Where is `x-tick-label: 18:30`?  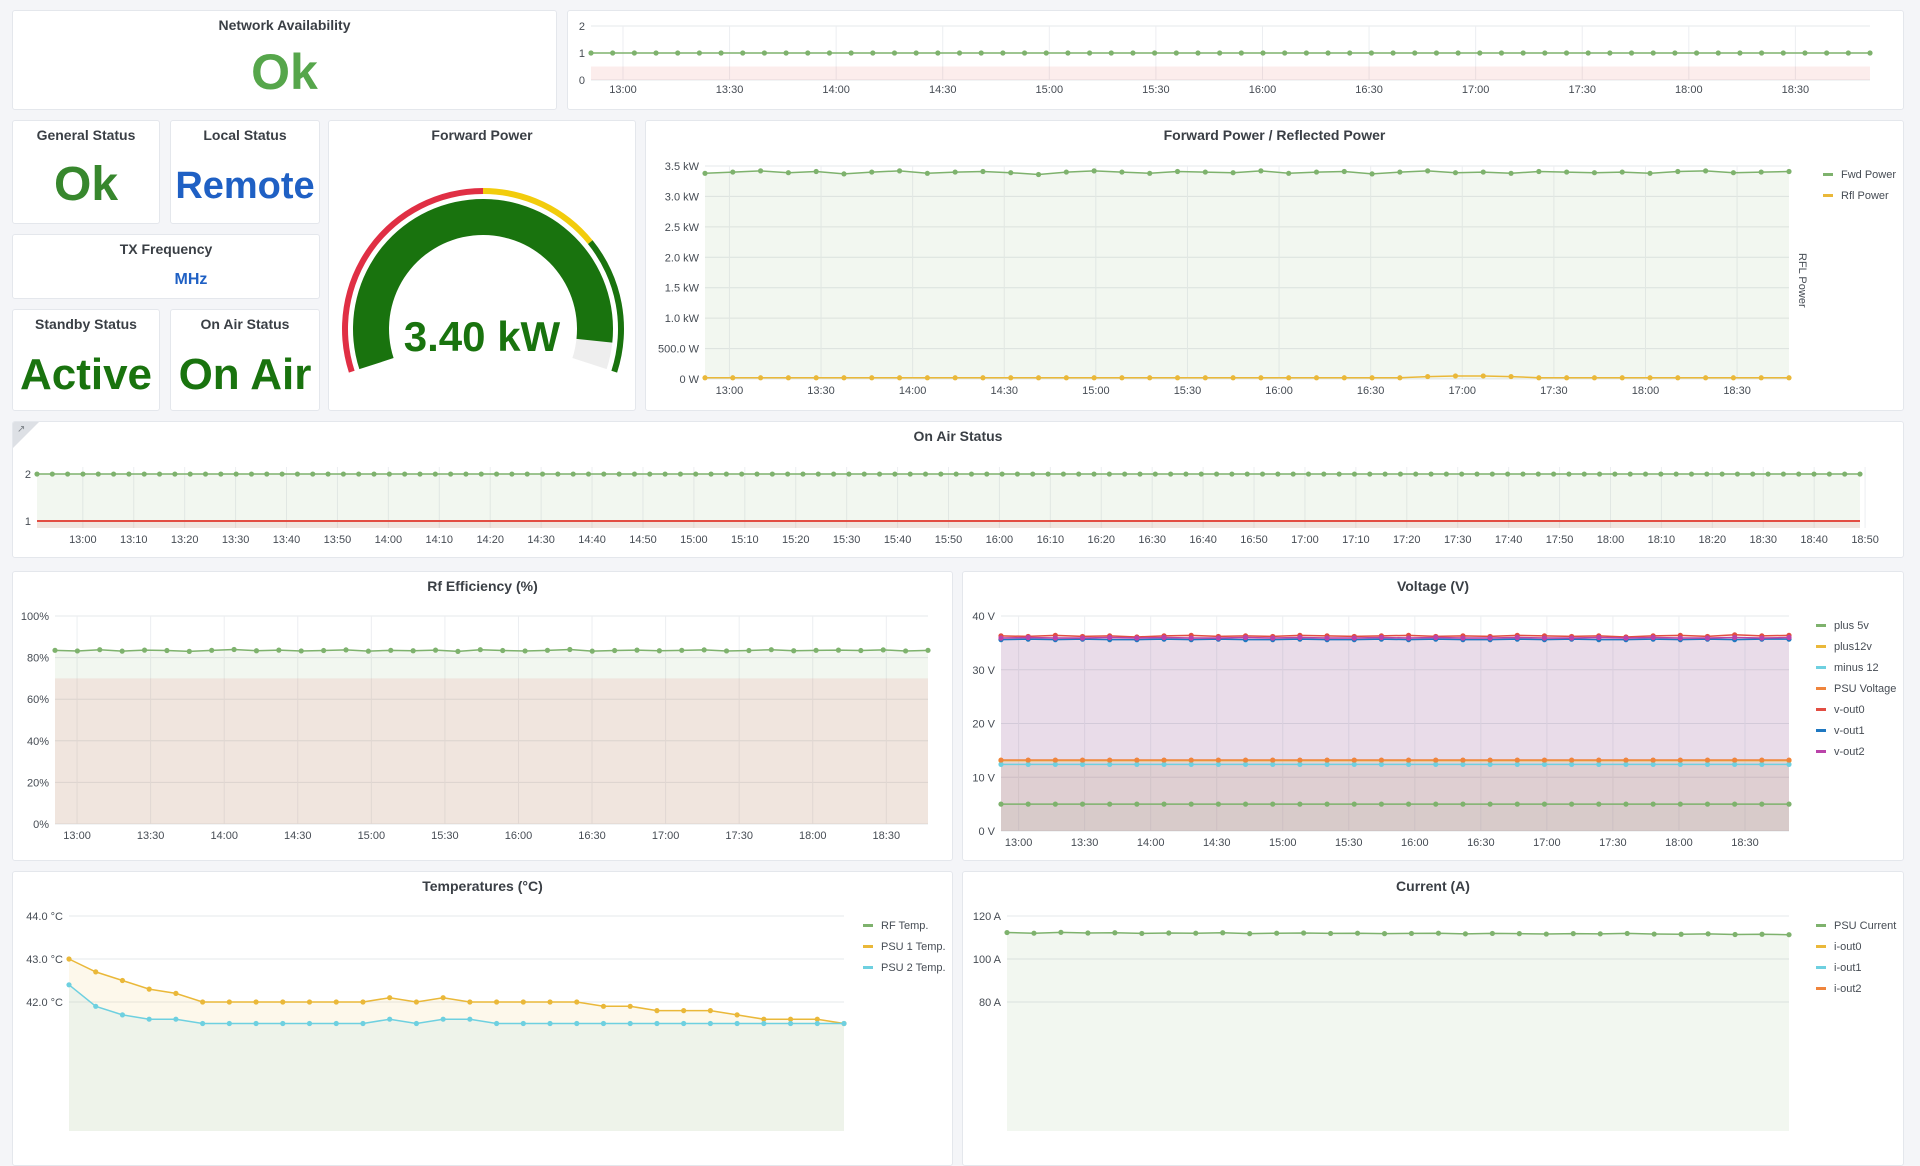
x-tick-label: 18:30 is located at coordinates (1796, 90).